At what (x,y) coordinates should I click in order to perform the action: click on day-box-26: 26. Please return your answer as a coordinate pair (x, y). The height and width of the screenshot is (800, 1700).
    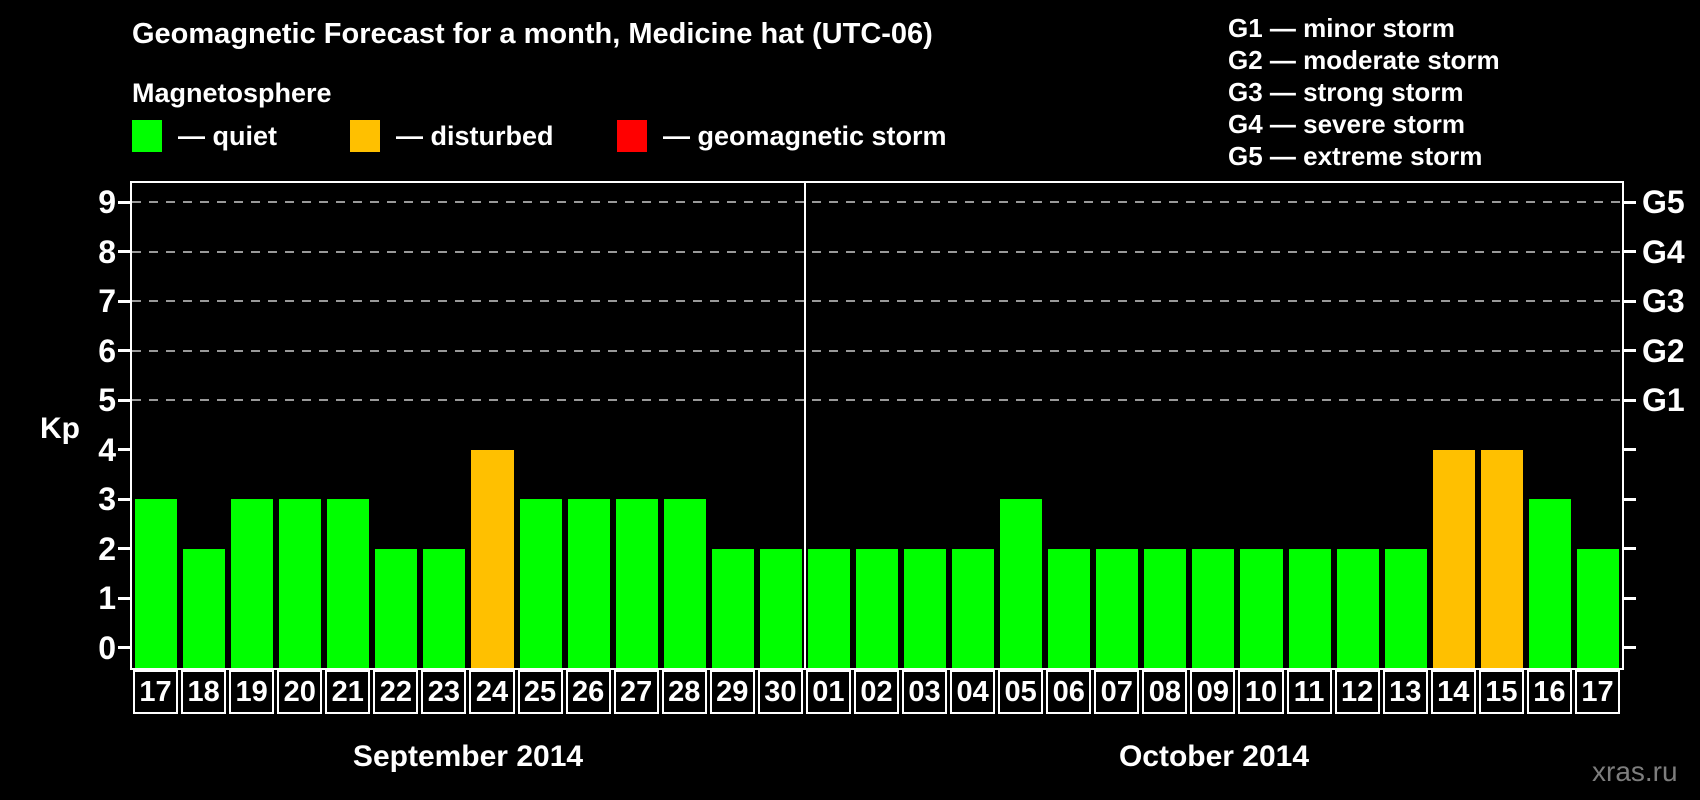
    Looking at the image, I should click on (588, 692).